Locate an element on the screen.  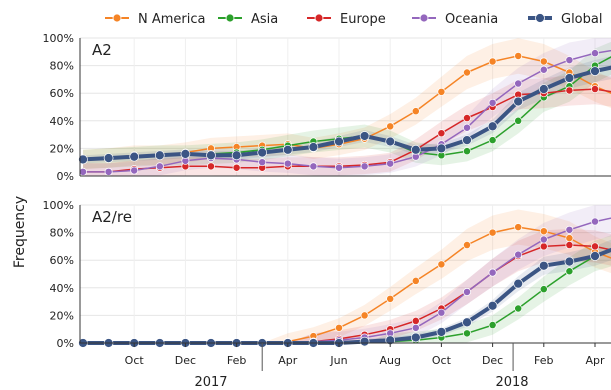
y-tick-label: 60% is located at coordinates (62, 260).